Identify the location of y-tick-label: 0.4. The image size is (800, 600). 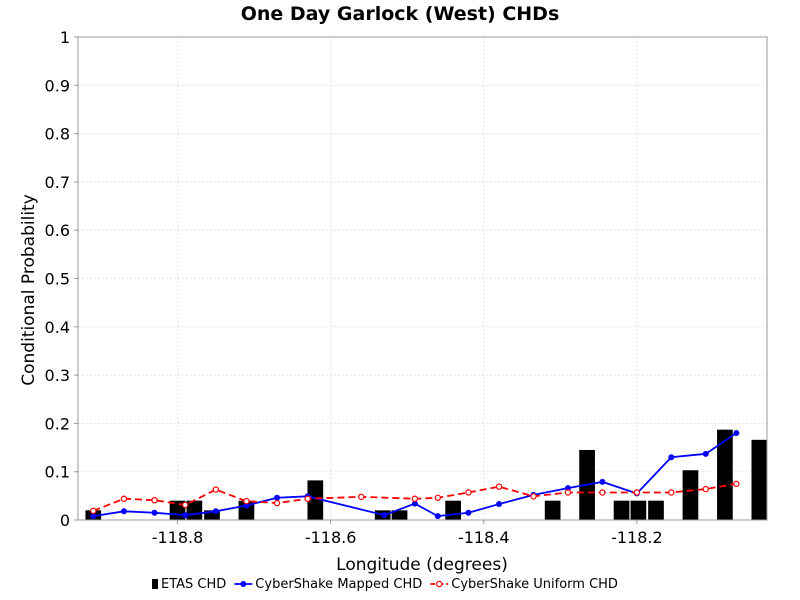
(57, 327).